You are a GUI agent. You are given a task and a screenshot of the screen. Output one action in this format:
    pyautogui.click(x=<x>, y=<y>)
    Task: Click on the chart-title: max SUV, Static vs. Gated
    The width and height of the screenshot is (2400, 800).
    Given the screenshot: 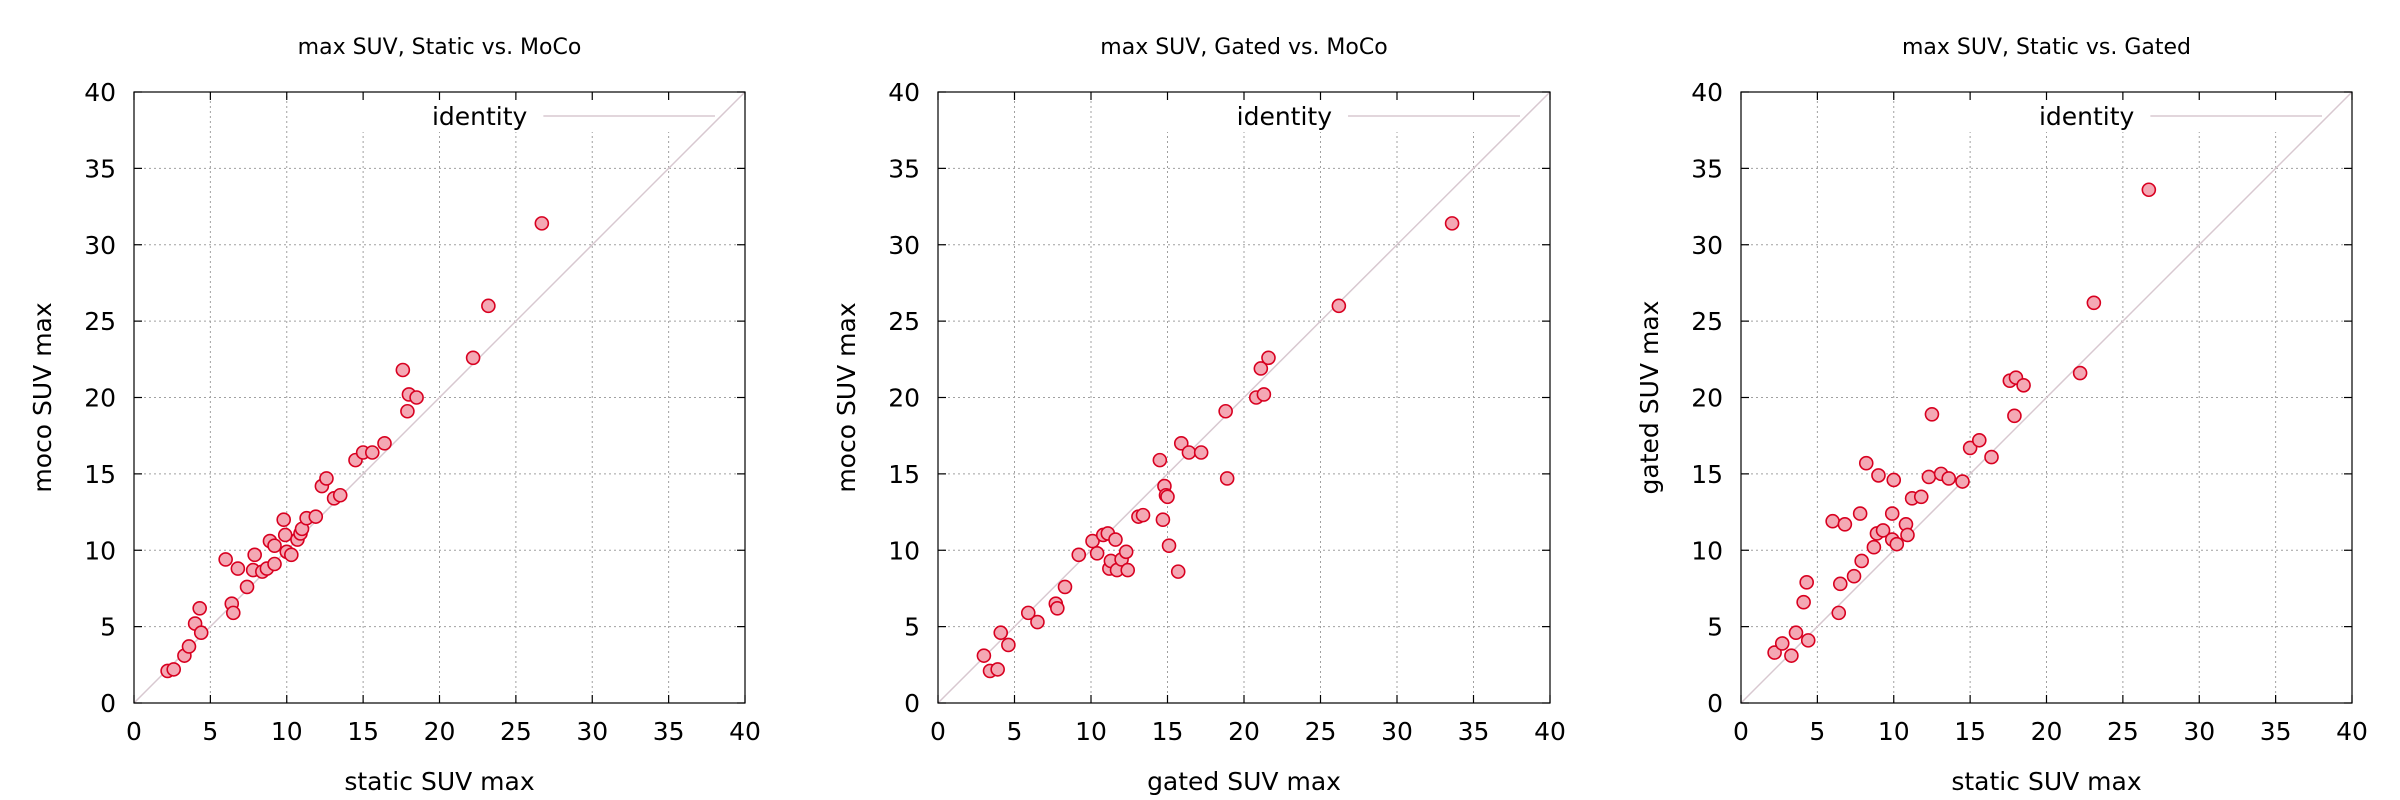 What is the action you would take?
    pyautogui.click(x=2046, y=47)
    